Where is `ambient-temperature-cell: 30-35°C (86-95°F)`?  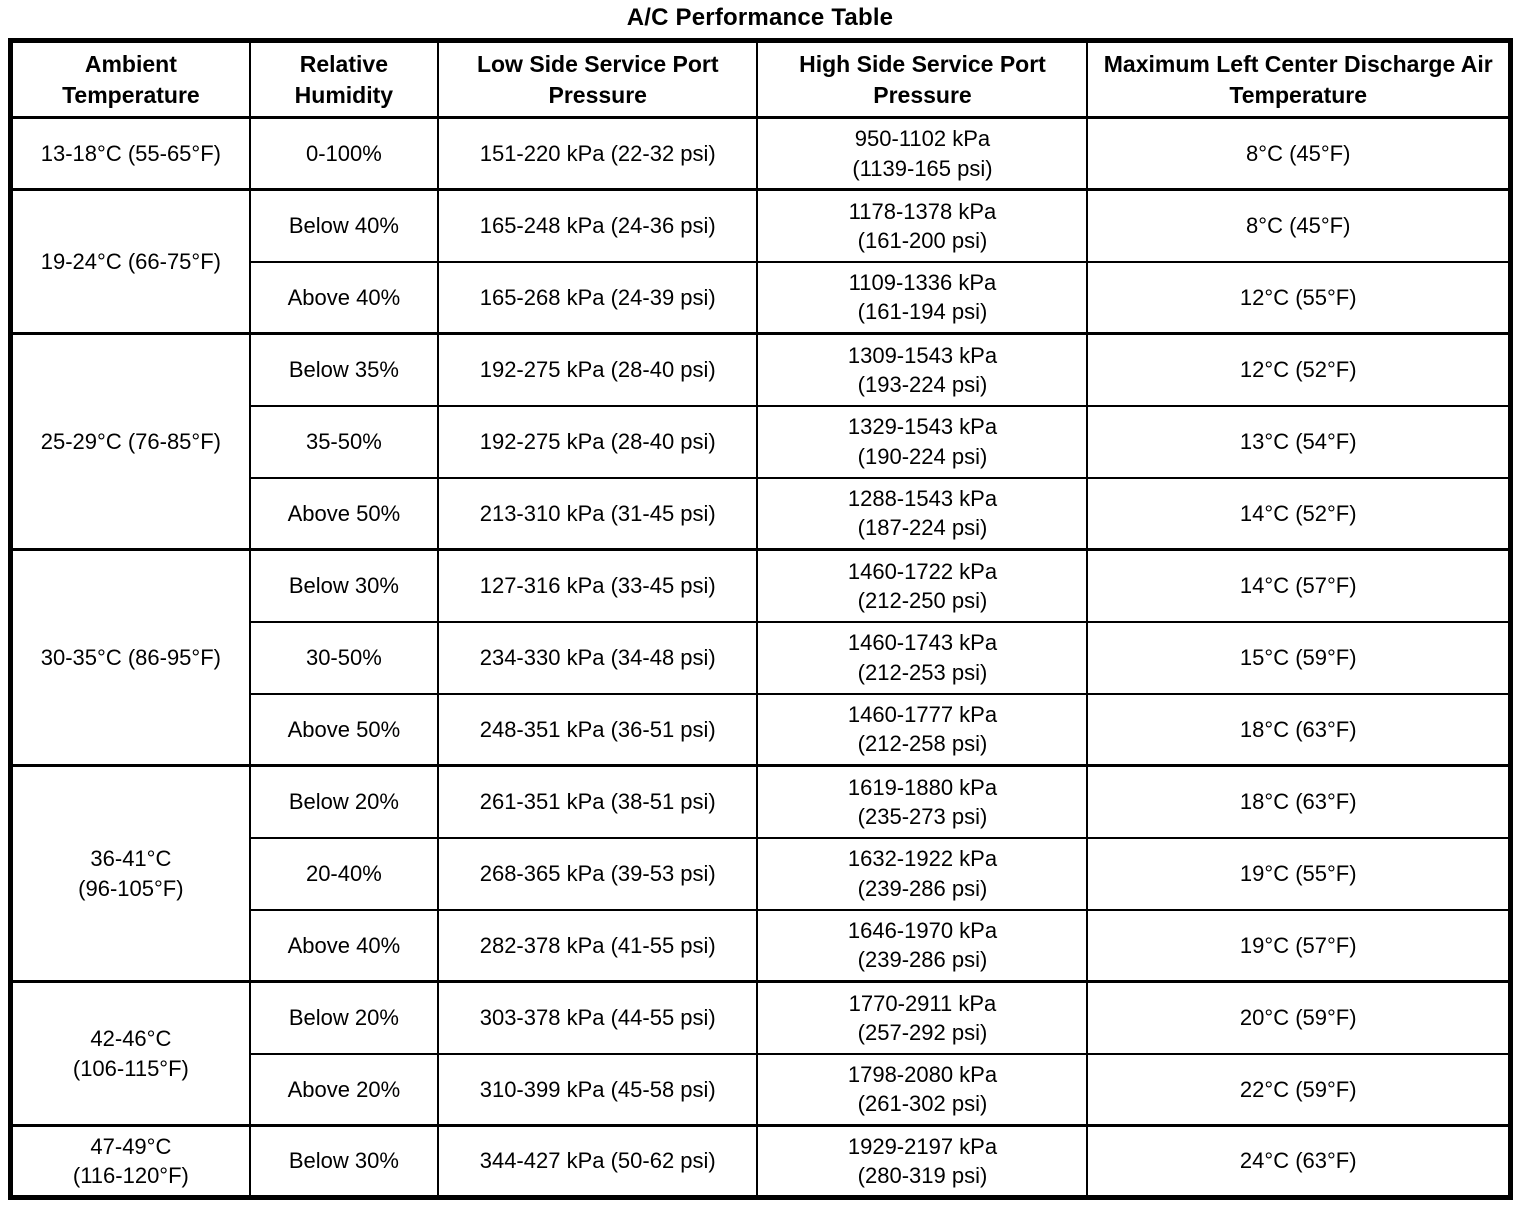 ambient-temperature-cell: 30-35°C (86-95°F) is located at coordinates (130, 657).